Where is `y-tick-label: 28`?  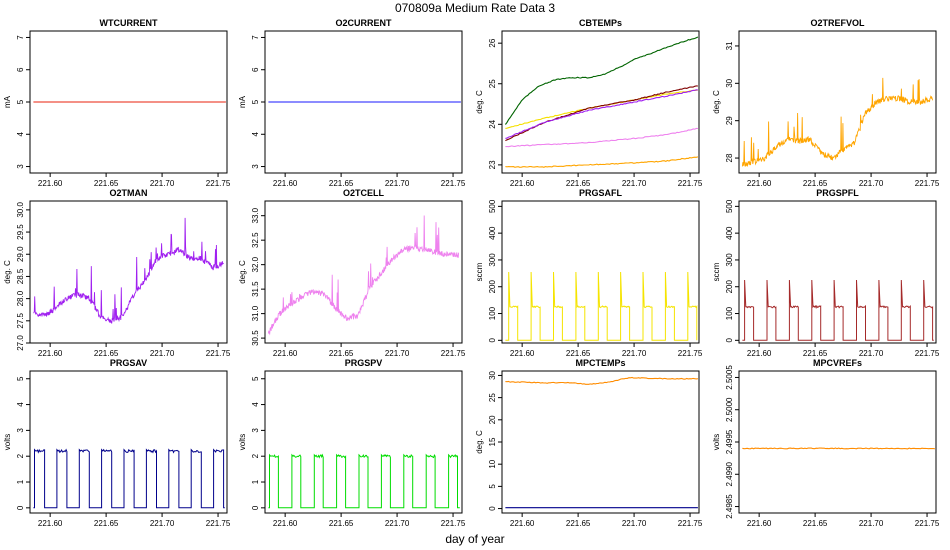
y-tick-label: 28 is located at coordinates (729, 157).